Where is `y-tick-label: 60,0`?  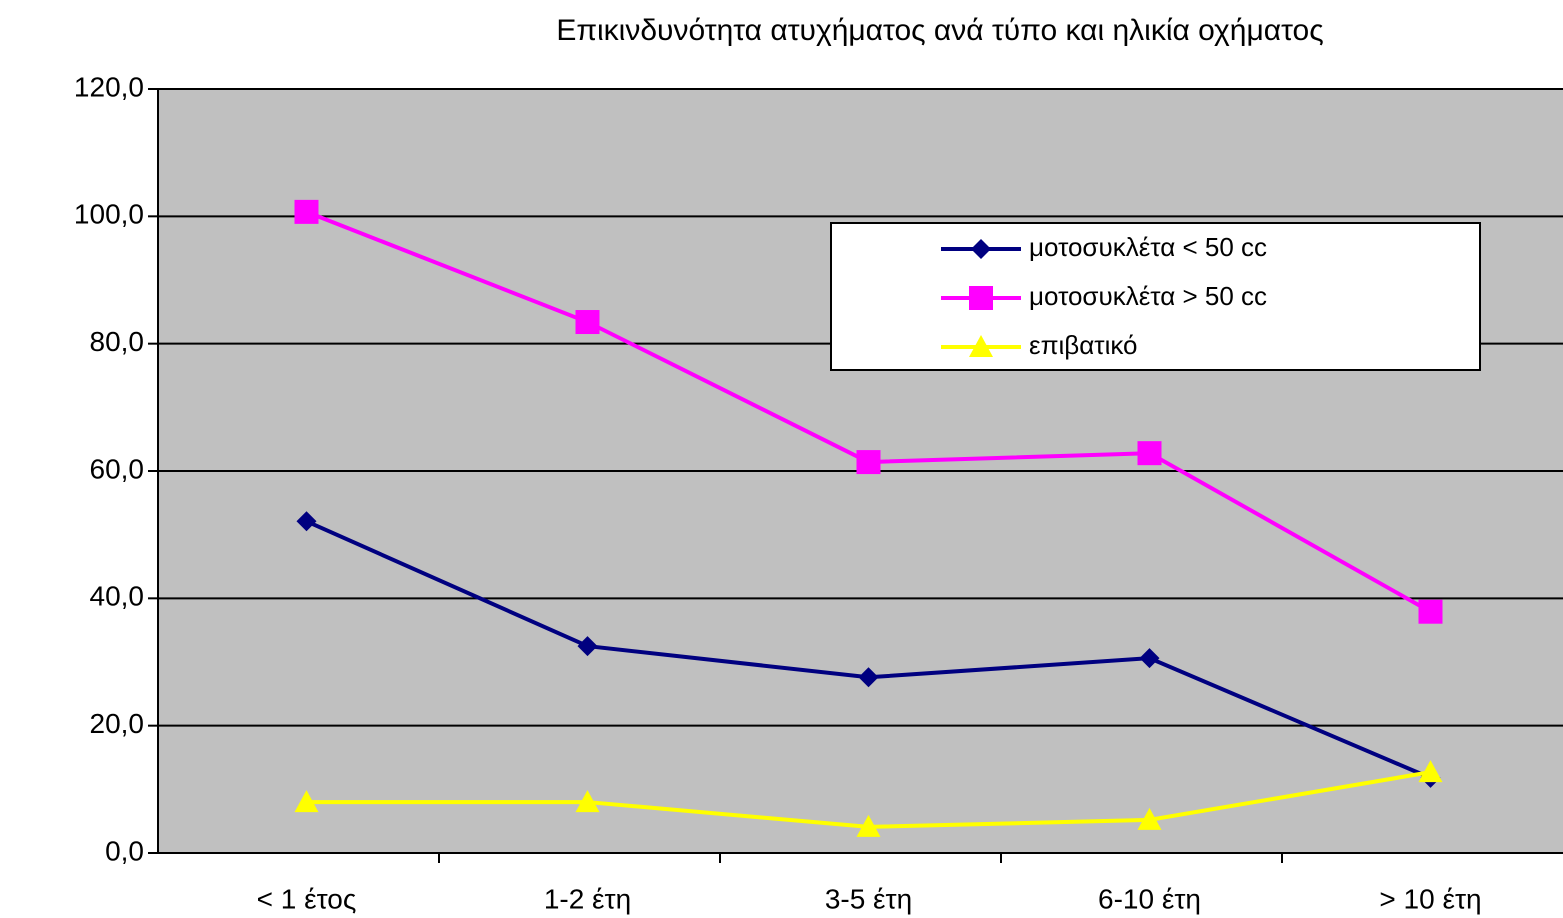
y-tick-label: 60,0 is located at coordinates (117, 468).